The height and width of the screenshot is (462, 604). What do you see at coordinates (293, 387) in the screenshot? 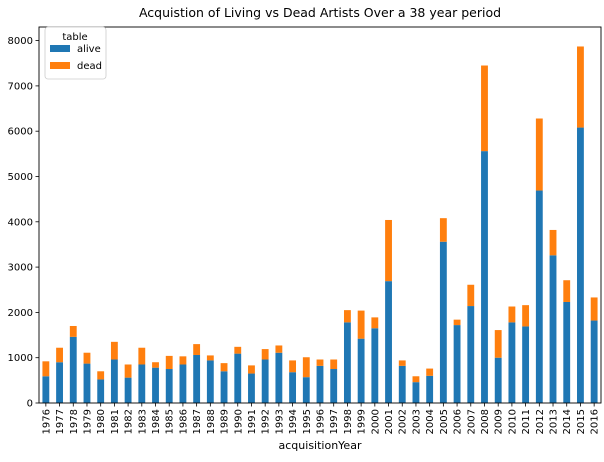
I see `bar-alive-1994` at bounding box center [293, 387].